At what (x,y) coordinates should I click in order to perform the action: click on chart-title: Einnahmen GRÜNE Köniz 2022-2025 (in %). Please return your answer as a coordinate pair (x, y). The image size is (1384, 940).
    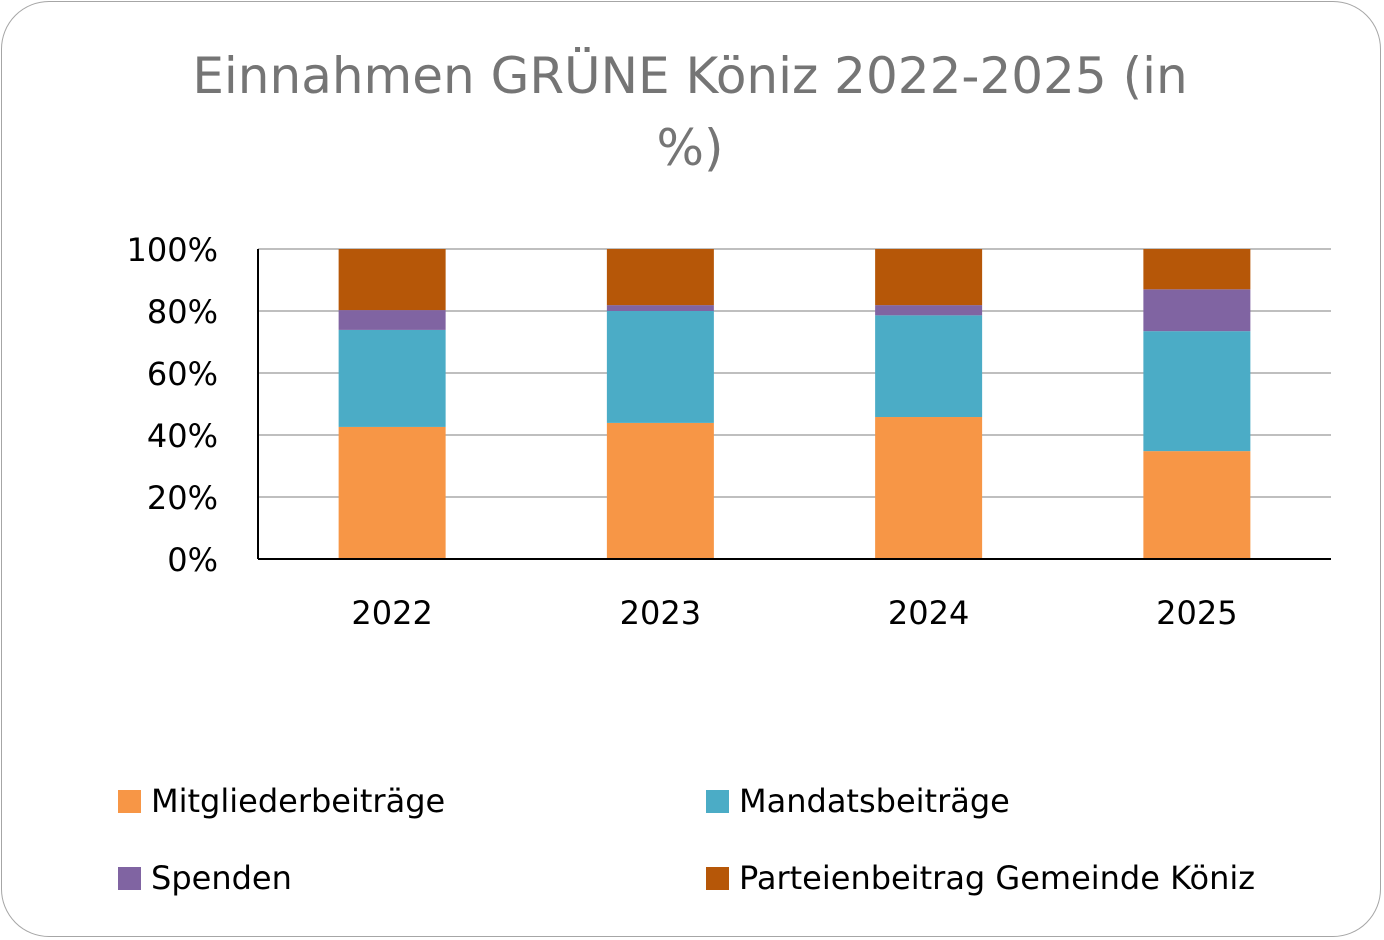
    Looking at the image, I should click on (690, 112).